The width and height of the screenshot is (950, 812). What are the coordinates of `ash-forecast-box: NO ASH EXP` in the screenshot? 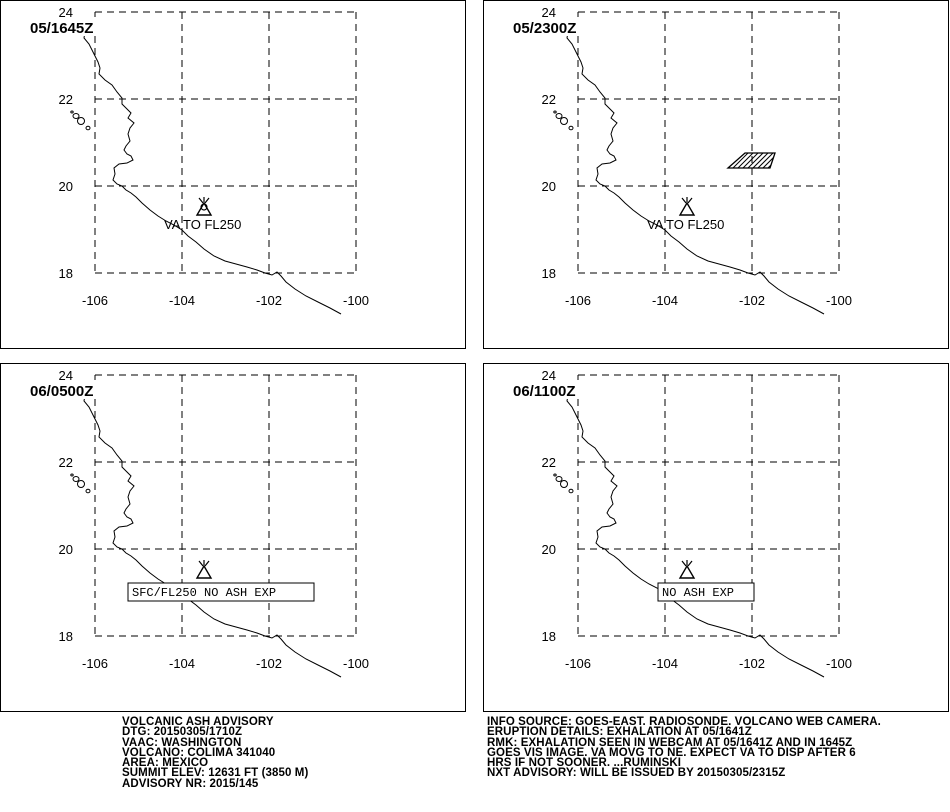 It's located at (706, 592).